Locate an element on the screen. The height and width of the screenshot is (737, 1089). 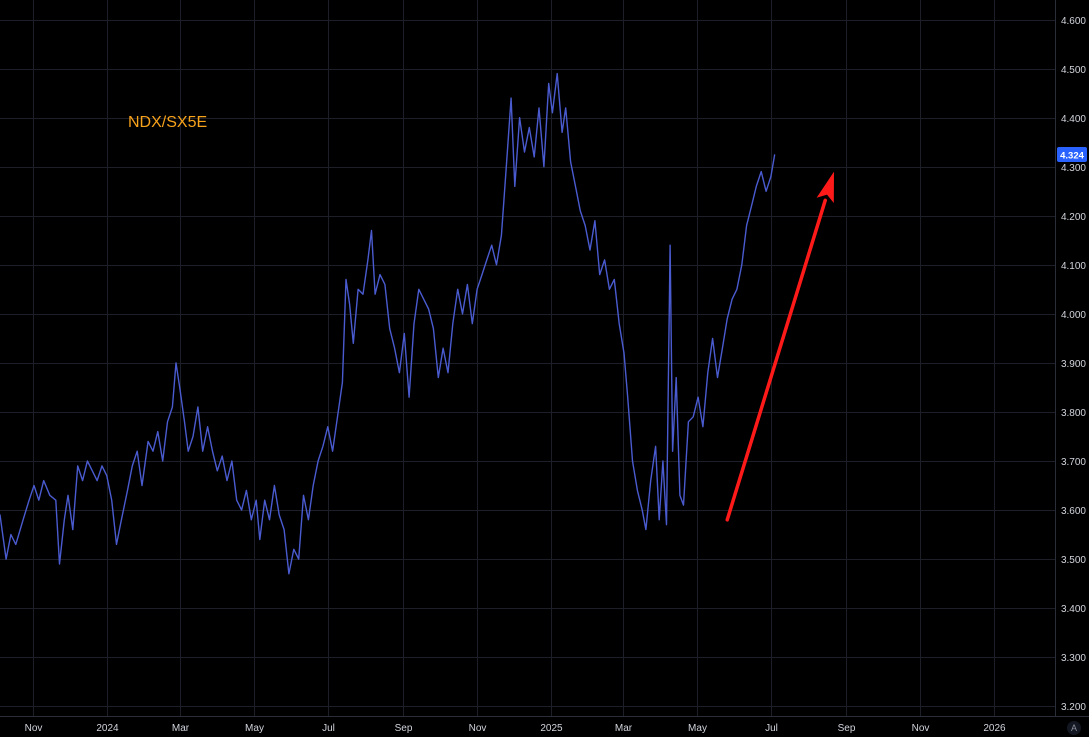
last-value-badge-bg is located at coordinates (1072, 154).